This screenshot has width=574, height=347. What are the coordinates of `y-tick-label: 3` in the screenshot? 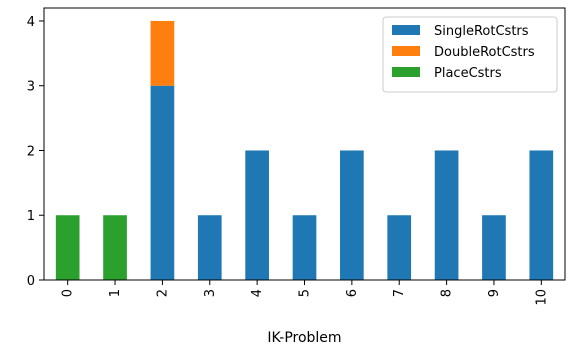 It's located at (31, 87).